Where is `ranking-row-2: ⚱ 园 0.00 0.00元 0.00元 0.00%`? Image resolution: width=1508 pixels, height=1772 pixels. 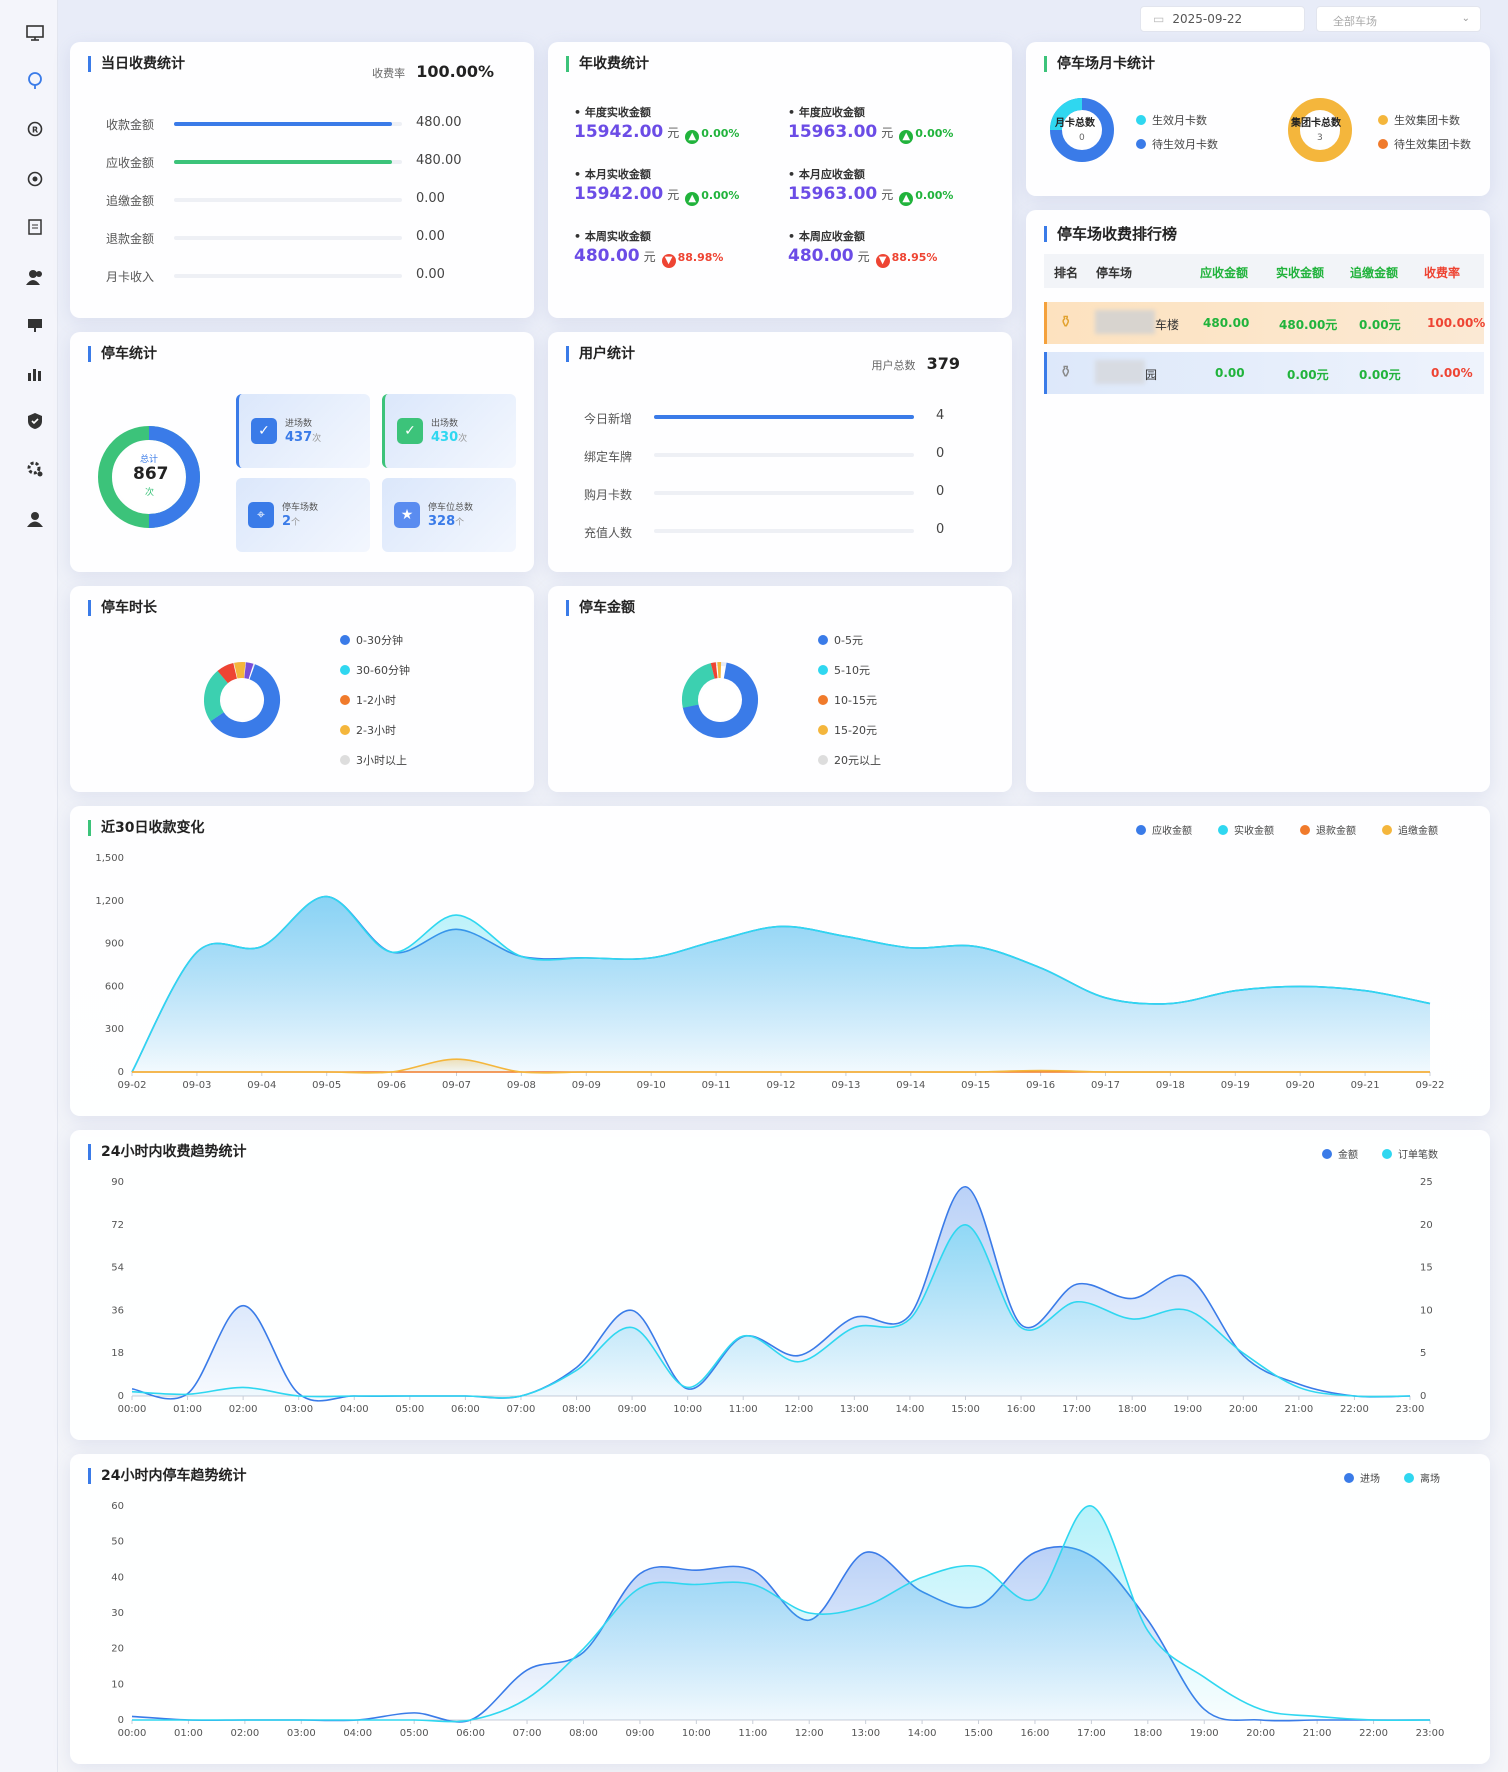
ranking-row-2: ⚱ 园 0.00 0.00元 0.00元 0.00% is located at coordinates (1264, 373).